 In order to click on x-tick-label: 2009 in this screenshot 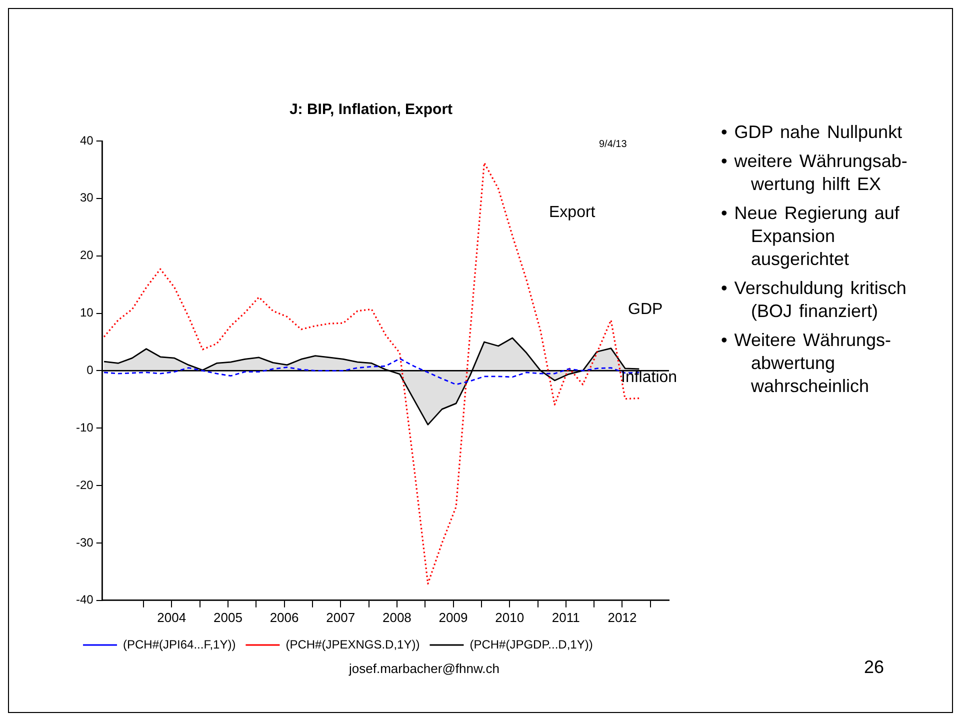, I will do `click(453, 617)`.